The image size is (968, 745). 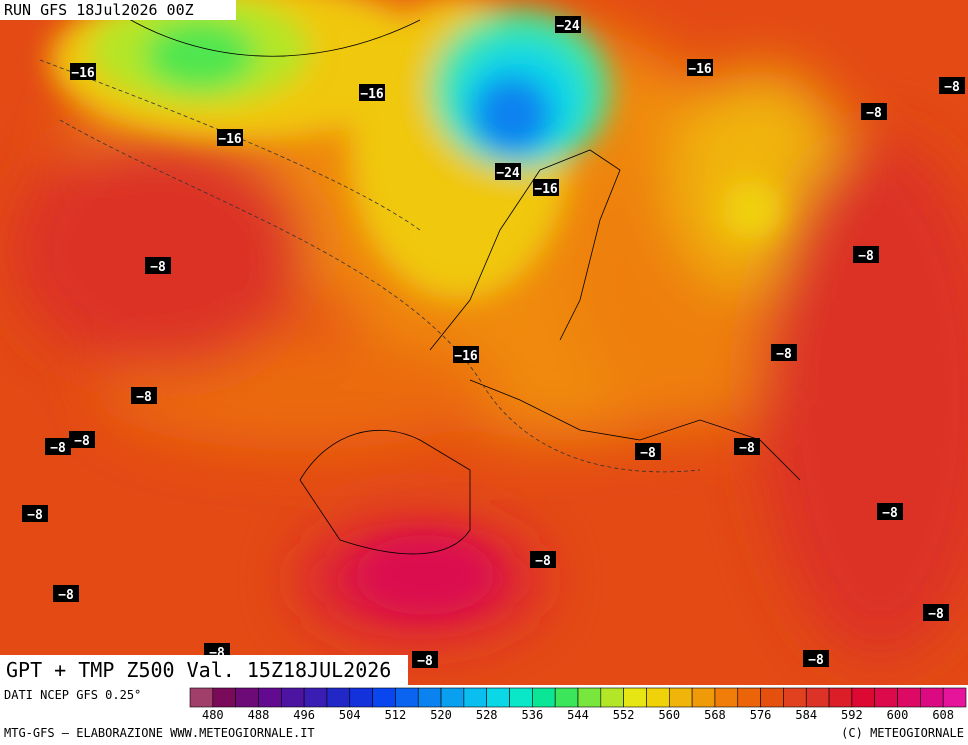 I want to click on colorbar-tick-label: 552, so click(x=624, y=715).